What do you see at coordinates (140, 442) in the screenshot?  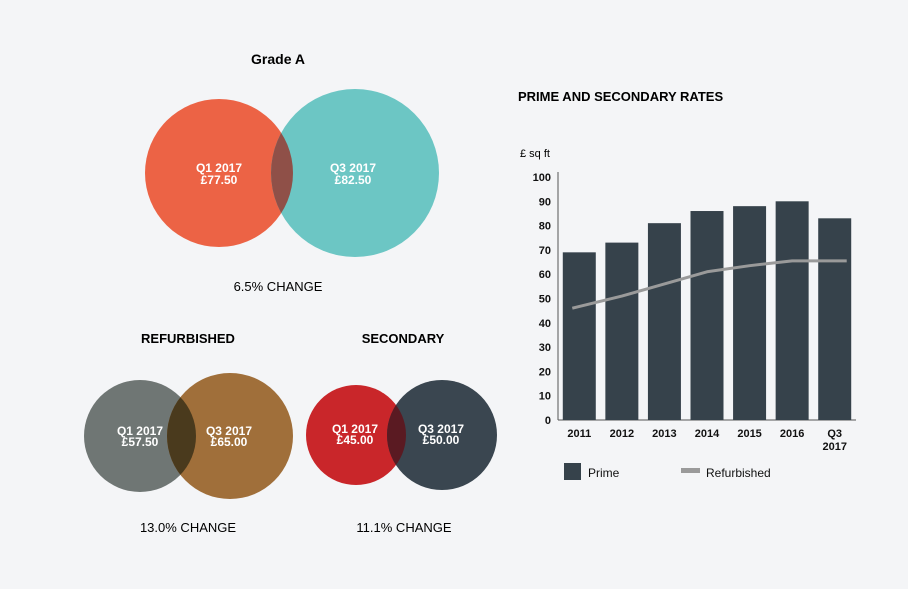 I see `venn-refurbished-q1-value: £57.50` at bounding box center [140, 442].